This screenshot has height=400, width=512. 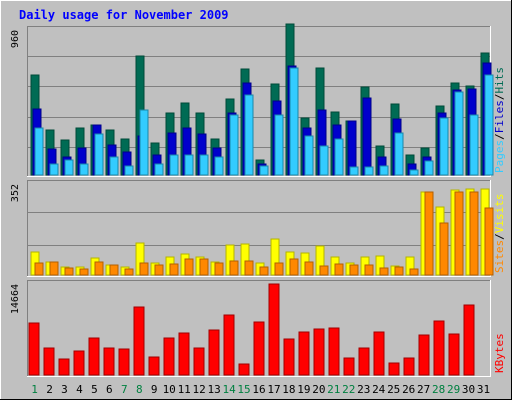 What do you see at coordinates (393, 389) in the screenshot?
I see `day-label-25: 25` at bounding box center [393, 389].